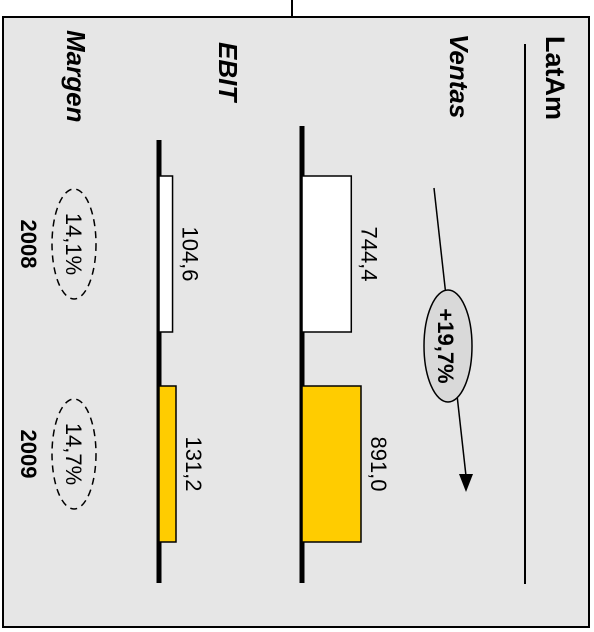  Describe the element at coordinates (28, 244) in the screenshot. I see `year-label-2008: 2008` at that location.